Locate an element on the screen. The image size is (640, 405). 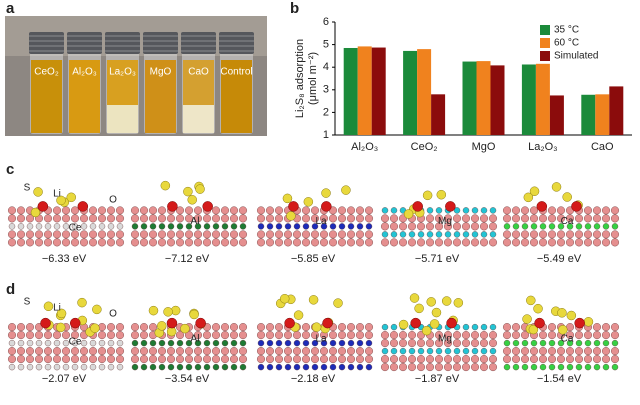
energy-label: −1.54 eV is located at coordinates (559, 379).